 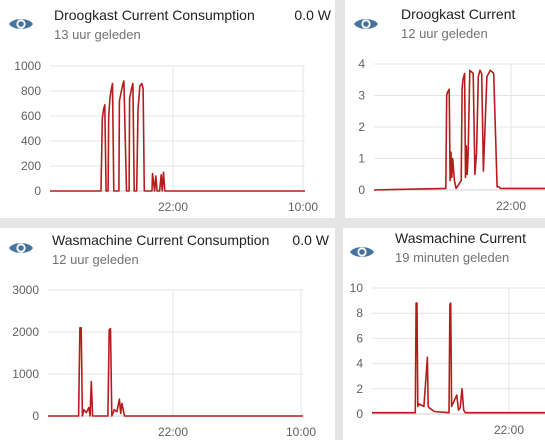 I want to click on y-tick-label: 2000, so click(x=25, y=332).